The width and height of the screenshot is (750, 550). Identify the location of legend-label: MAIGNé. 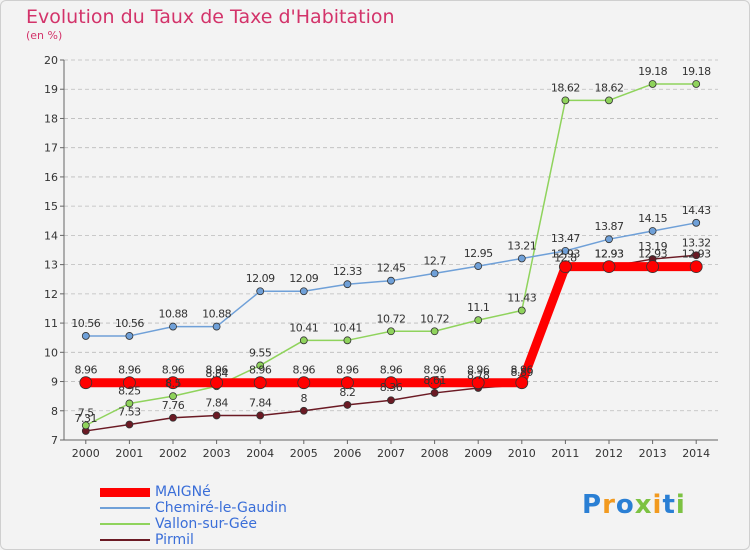
(183, 492).